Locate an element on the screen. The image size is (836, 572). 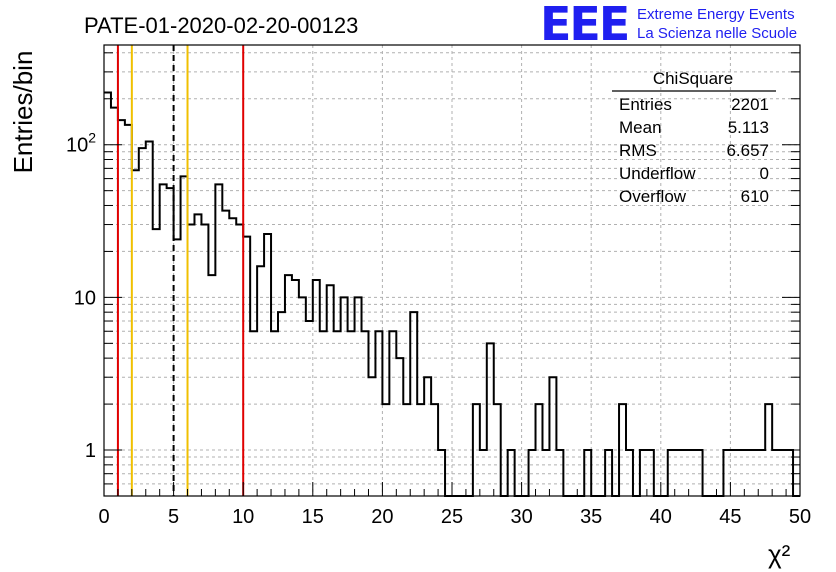
stats-label-entries: Entries is located at coordinates (645, 104).